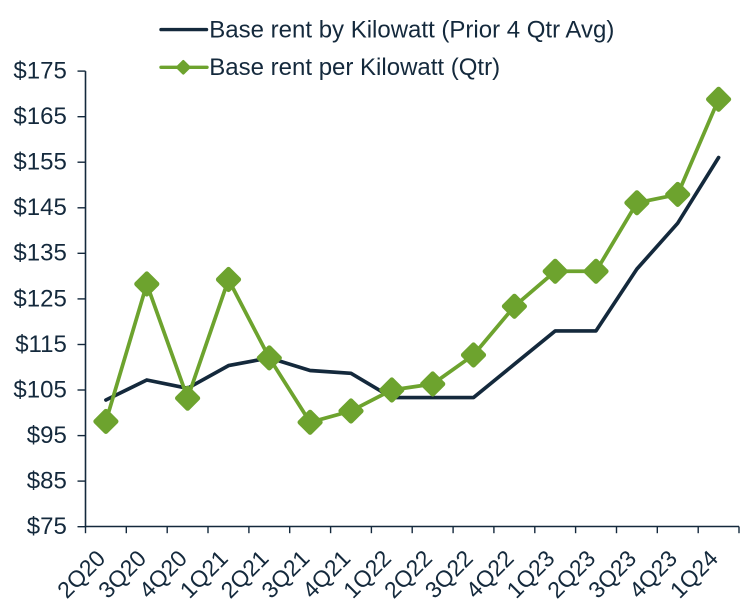  I want to click on svg-text: $125, so click(39, 298).